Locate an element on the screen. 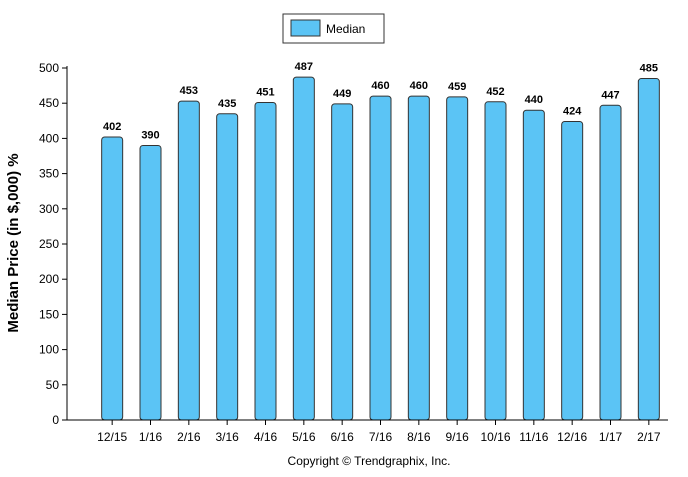 The width and height of the screenshot is (688, 477). x-tick-label: 1/16 is located at coordinates (151, 437).